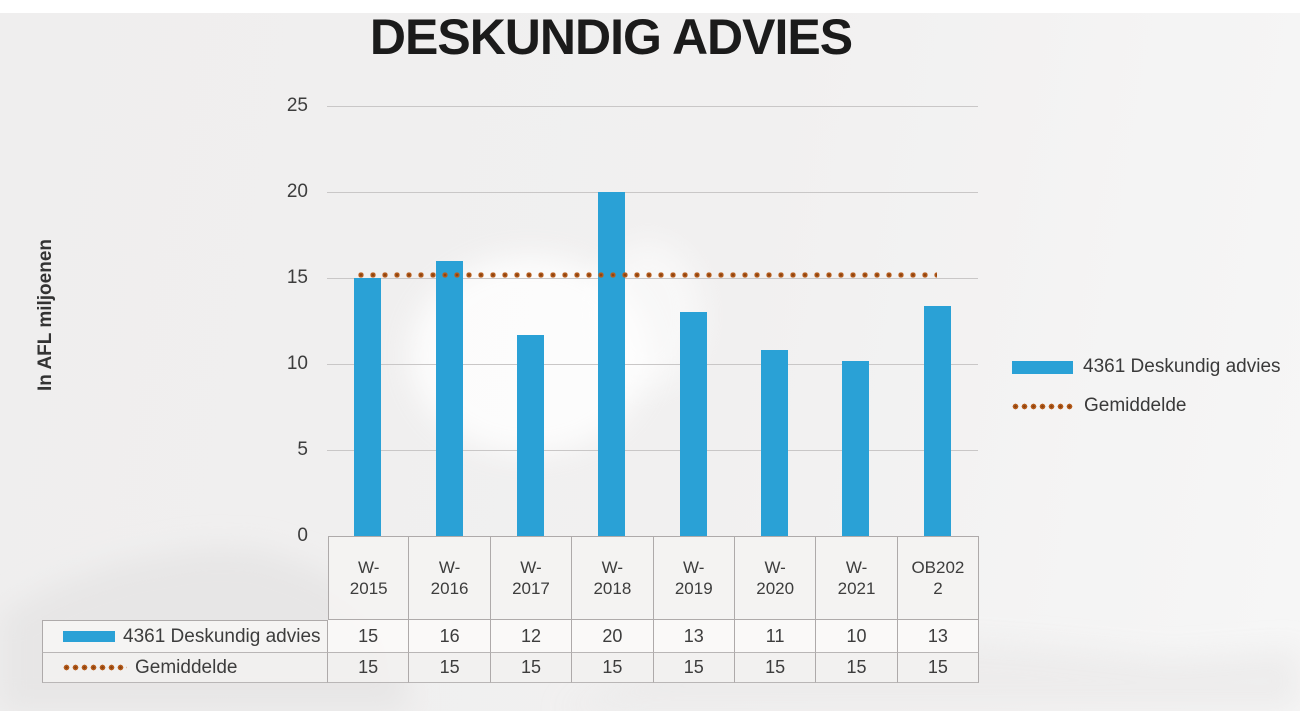  I want to click on top-white-strip, so click(650, 6).